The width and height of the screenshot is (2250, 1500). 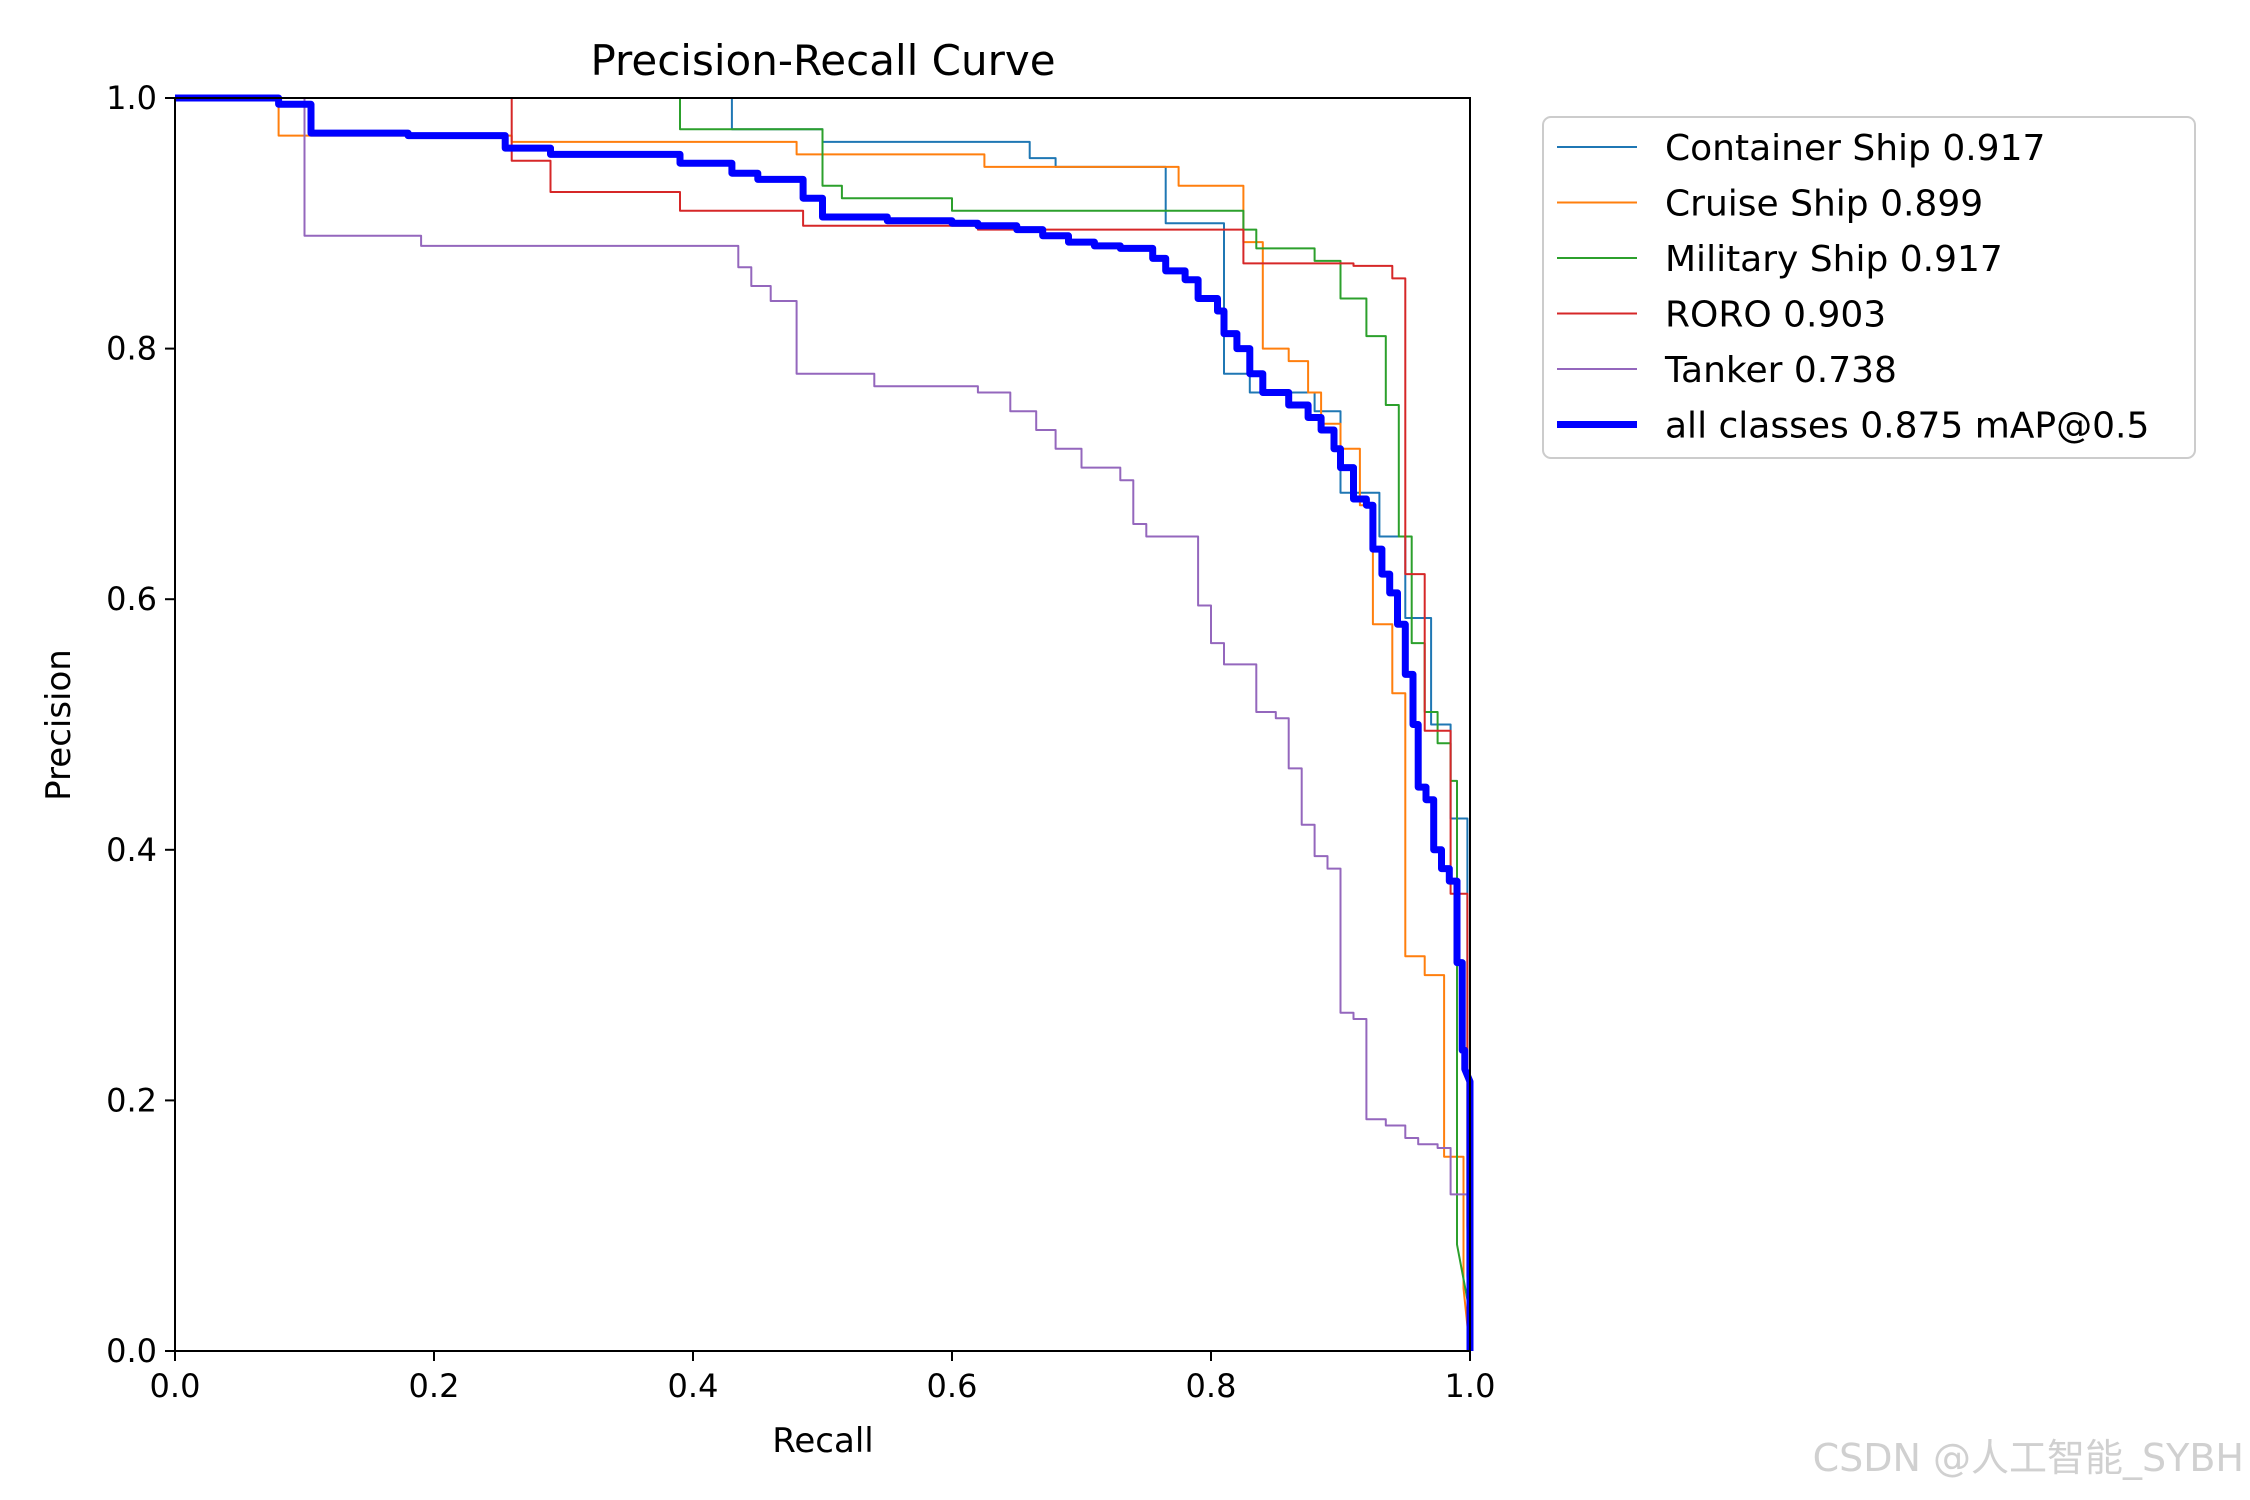 I want to click on x-tick-label: 0.0, so click(x=175, y=1386).